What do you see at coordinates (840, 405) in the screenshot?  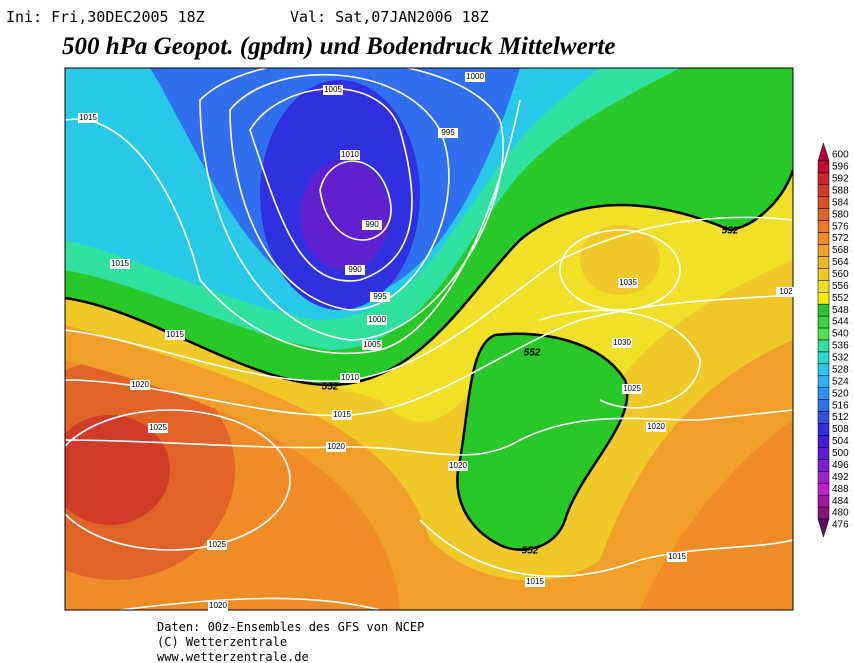 I see `color-label: 516` at bounding box center [840, 405].